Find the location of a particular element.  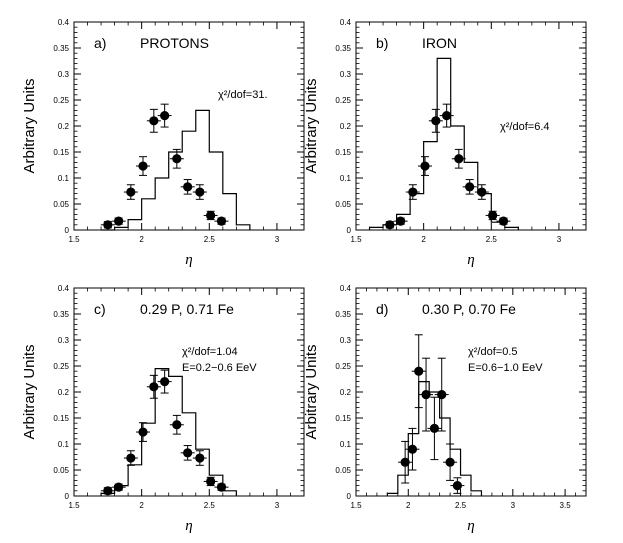

panel-title: IRON is located at coordinates (439, 43).